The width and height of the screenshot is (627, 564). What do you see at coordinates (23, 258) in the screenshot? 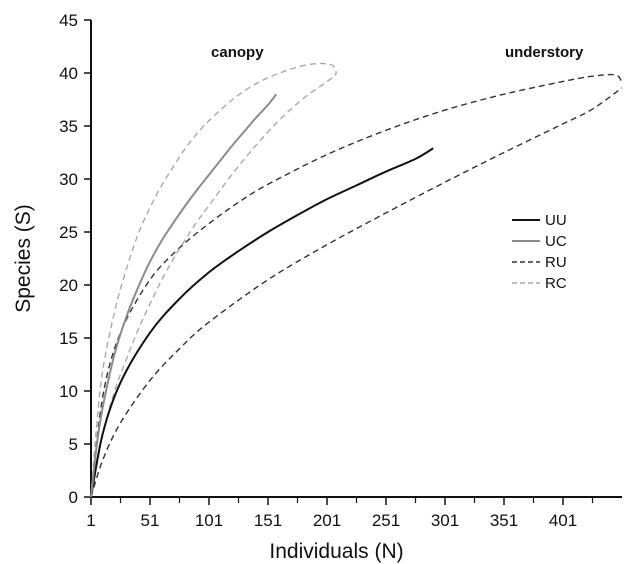
I see `y-axis-title: Species (S)` at bounding box center [23, 258].